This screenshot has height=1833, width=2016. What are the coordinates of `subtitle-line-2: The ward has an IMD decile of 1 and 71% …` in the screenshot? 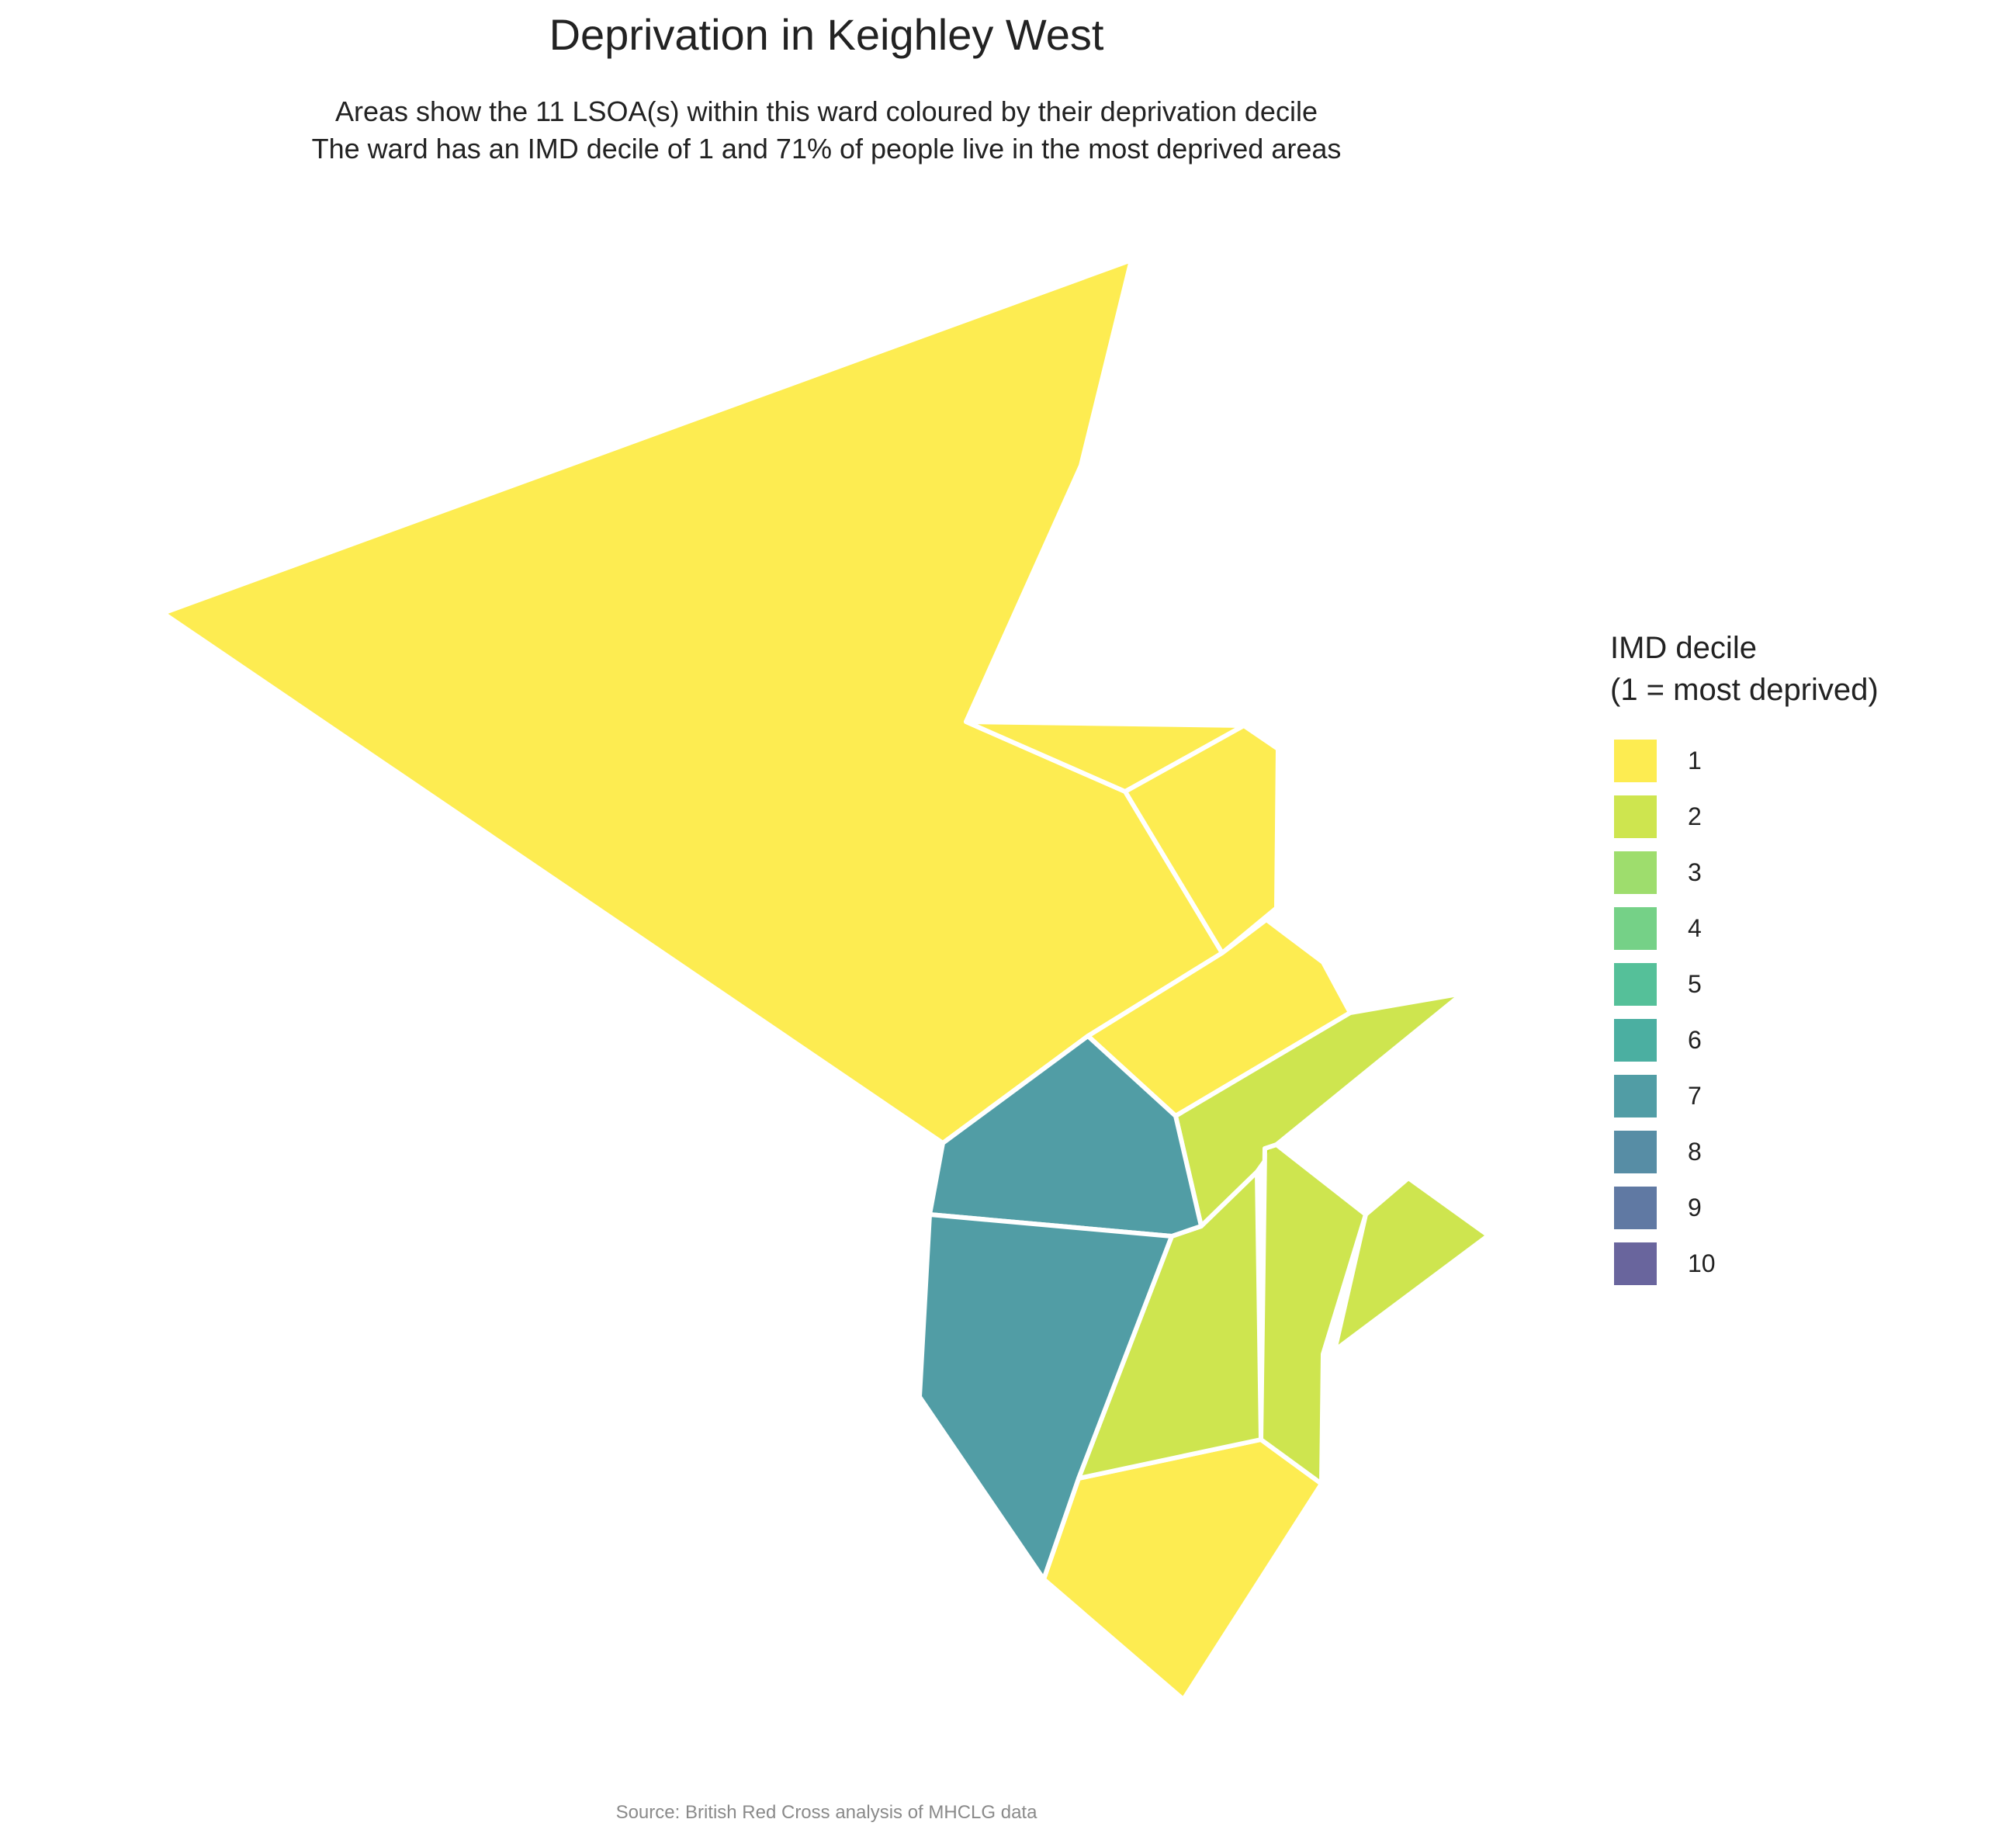 It's located at (827, 149).